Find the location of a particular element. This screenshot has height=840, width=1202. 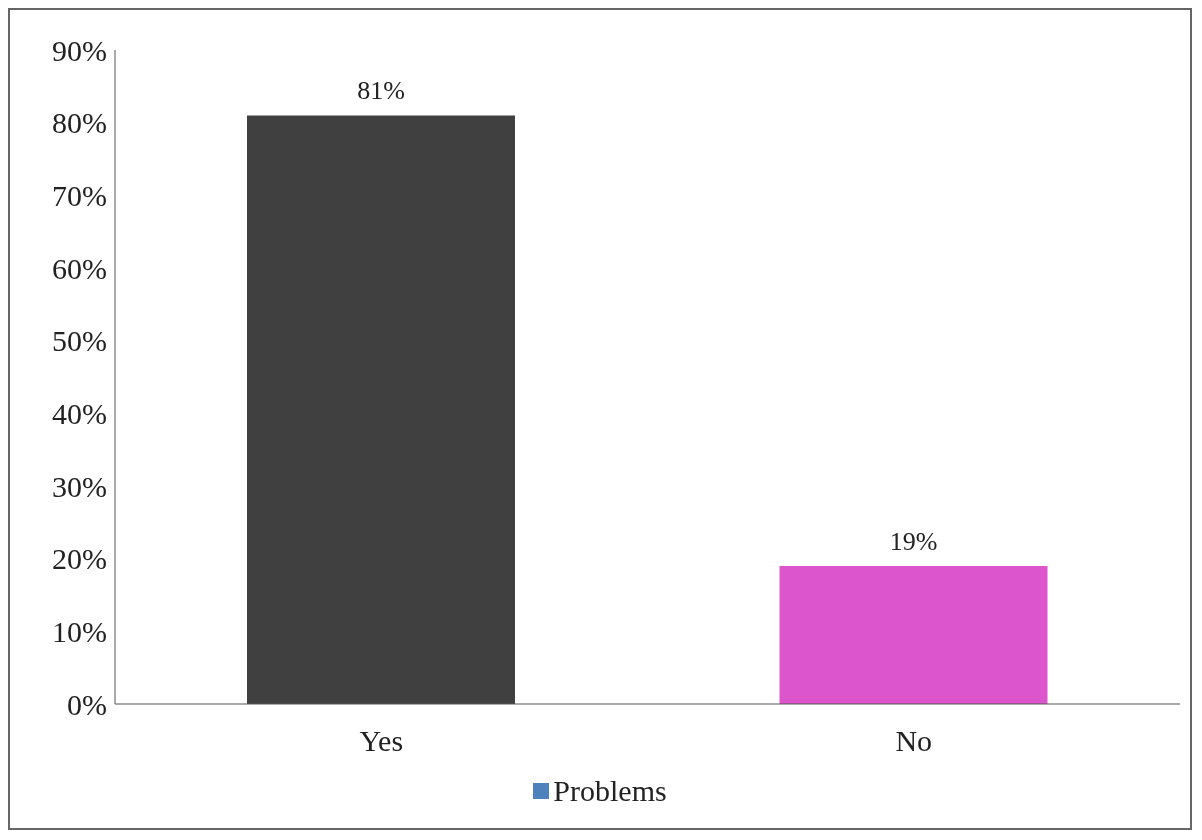

x-tick-label: Yes is located at coordinates (381, 741).